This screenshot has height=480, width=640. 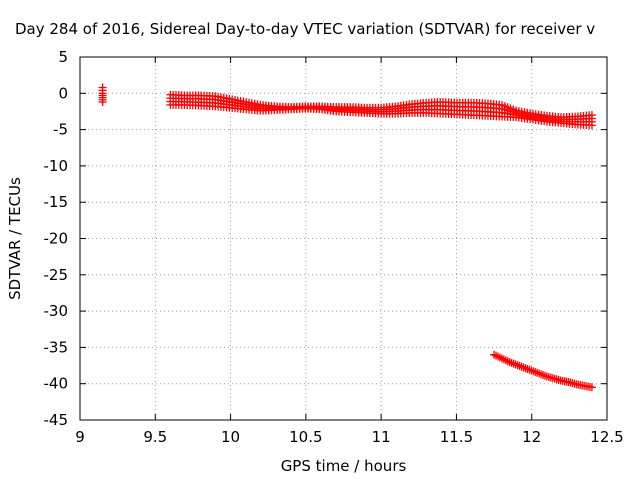 What do you see at coordinates (56, 311) in the screenshot?
I see `y-tick-label: -30` at bounding box center [56, 311].